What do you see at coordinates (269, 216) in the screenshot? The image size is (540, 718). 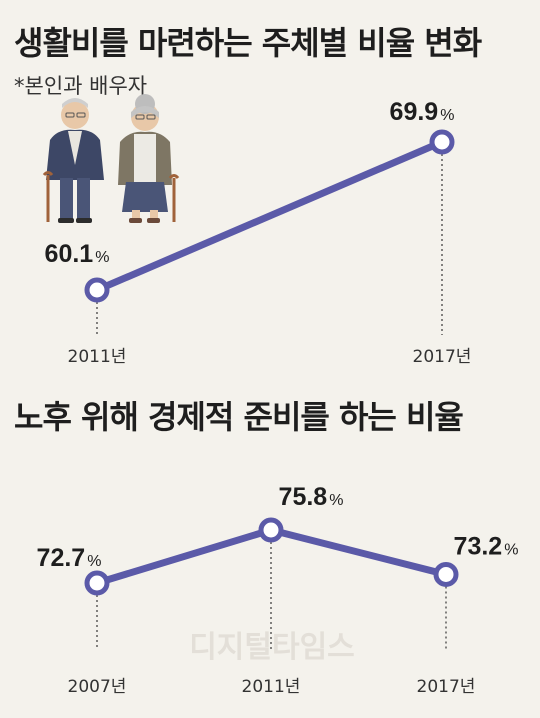 I see `series-line` at bounding box center [269, 216].